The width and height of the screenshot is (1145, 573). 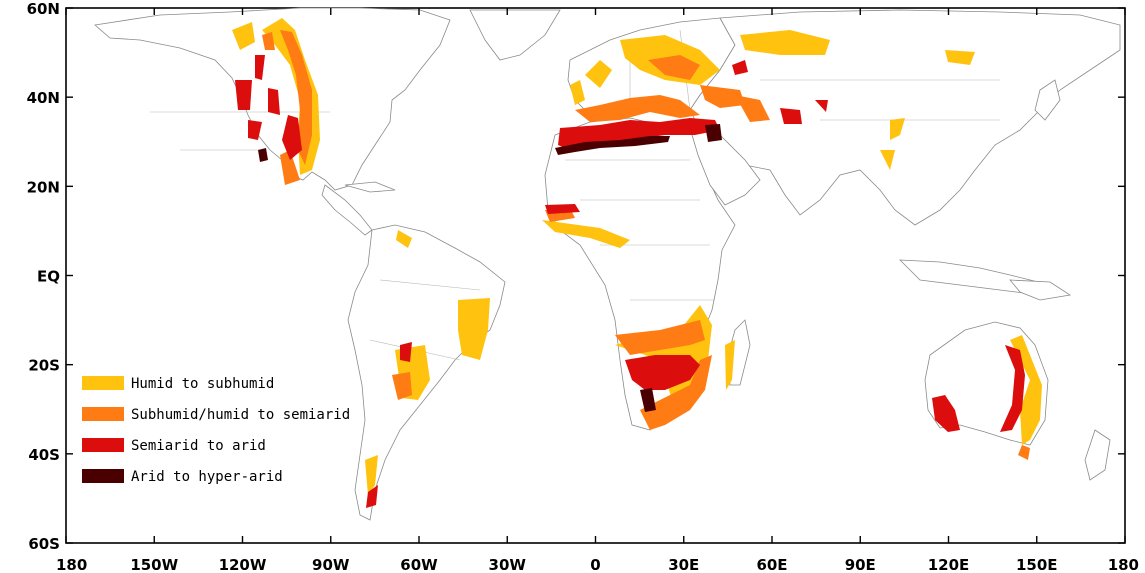 I want to click on y-tick-label: EQ, so click(x=48, y=277).